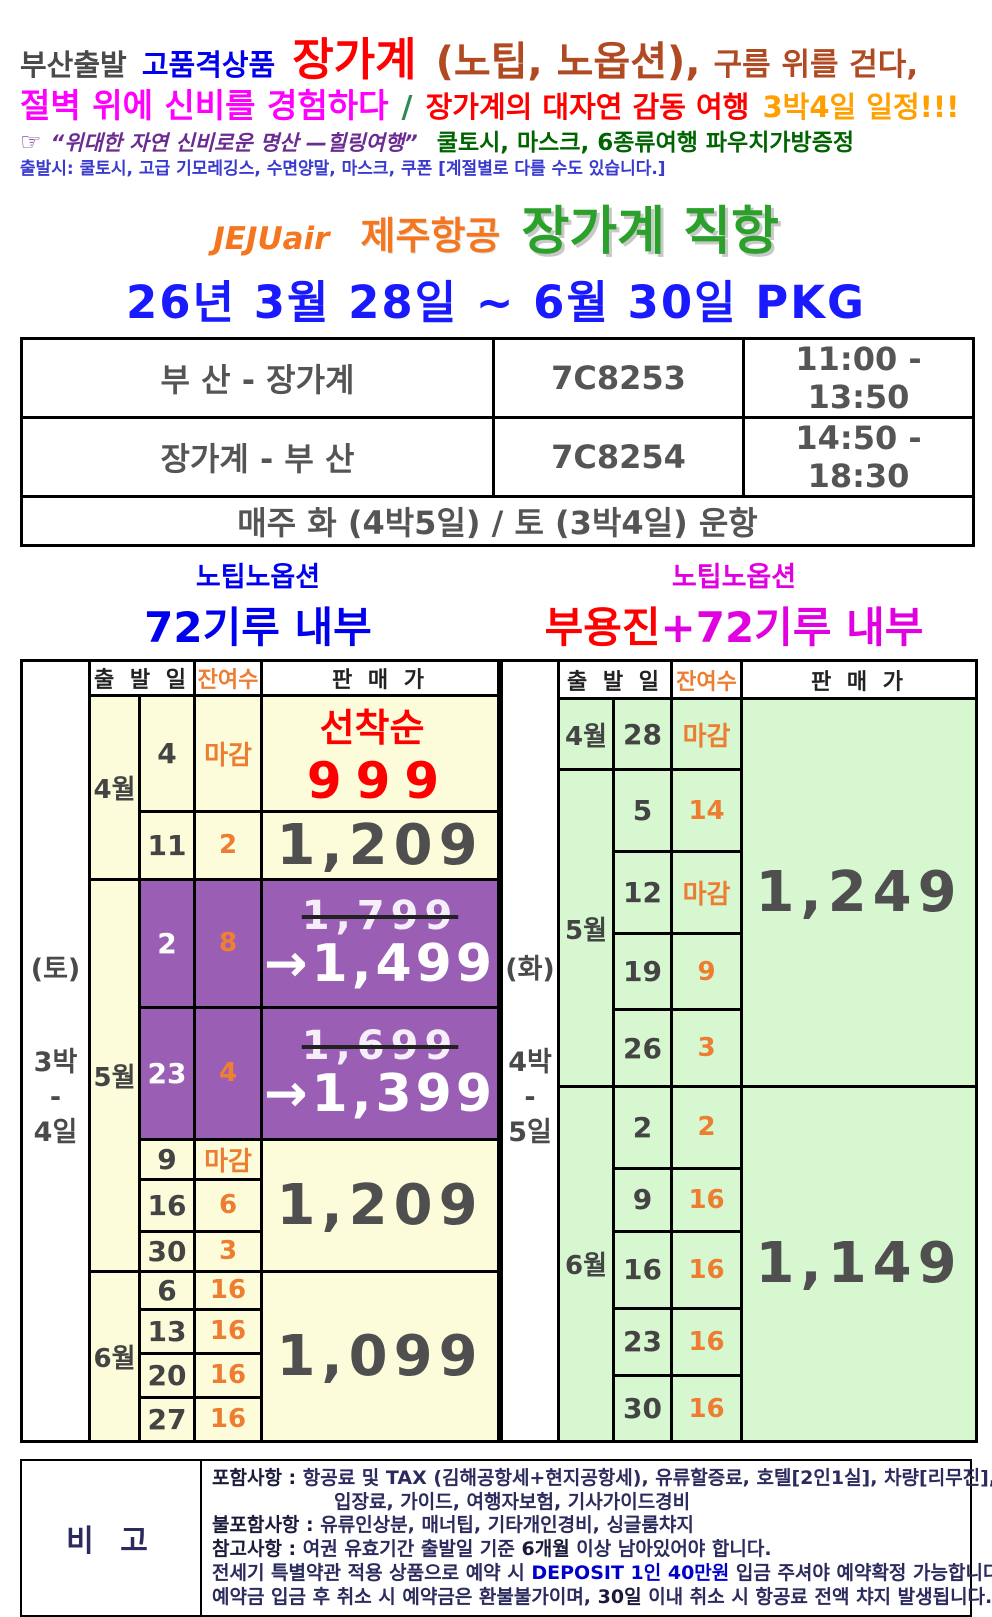 Image resolution: width=992 pixels, height=1617 pixels. I want to click on day-cell: 30, so click(643, 1408).